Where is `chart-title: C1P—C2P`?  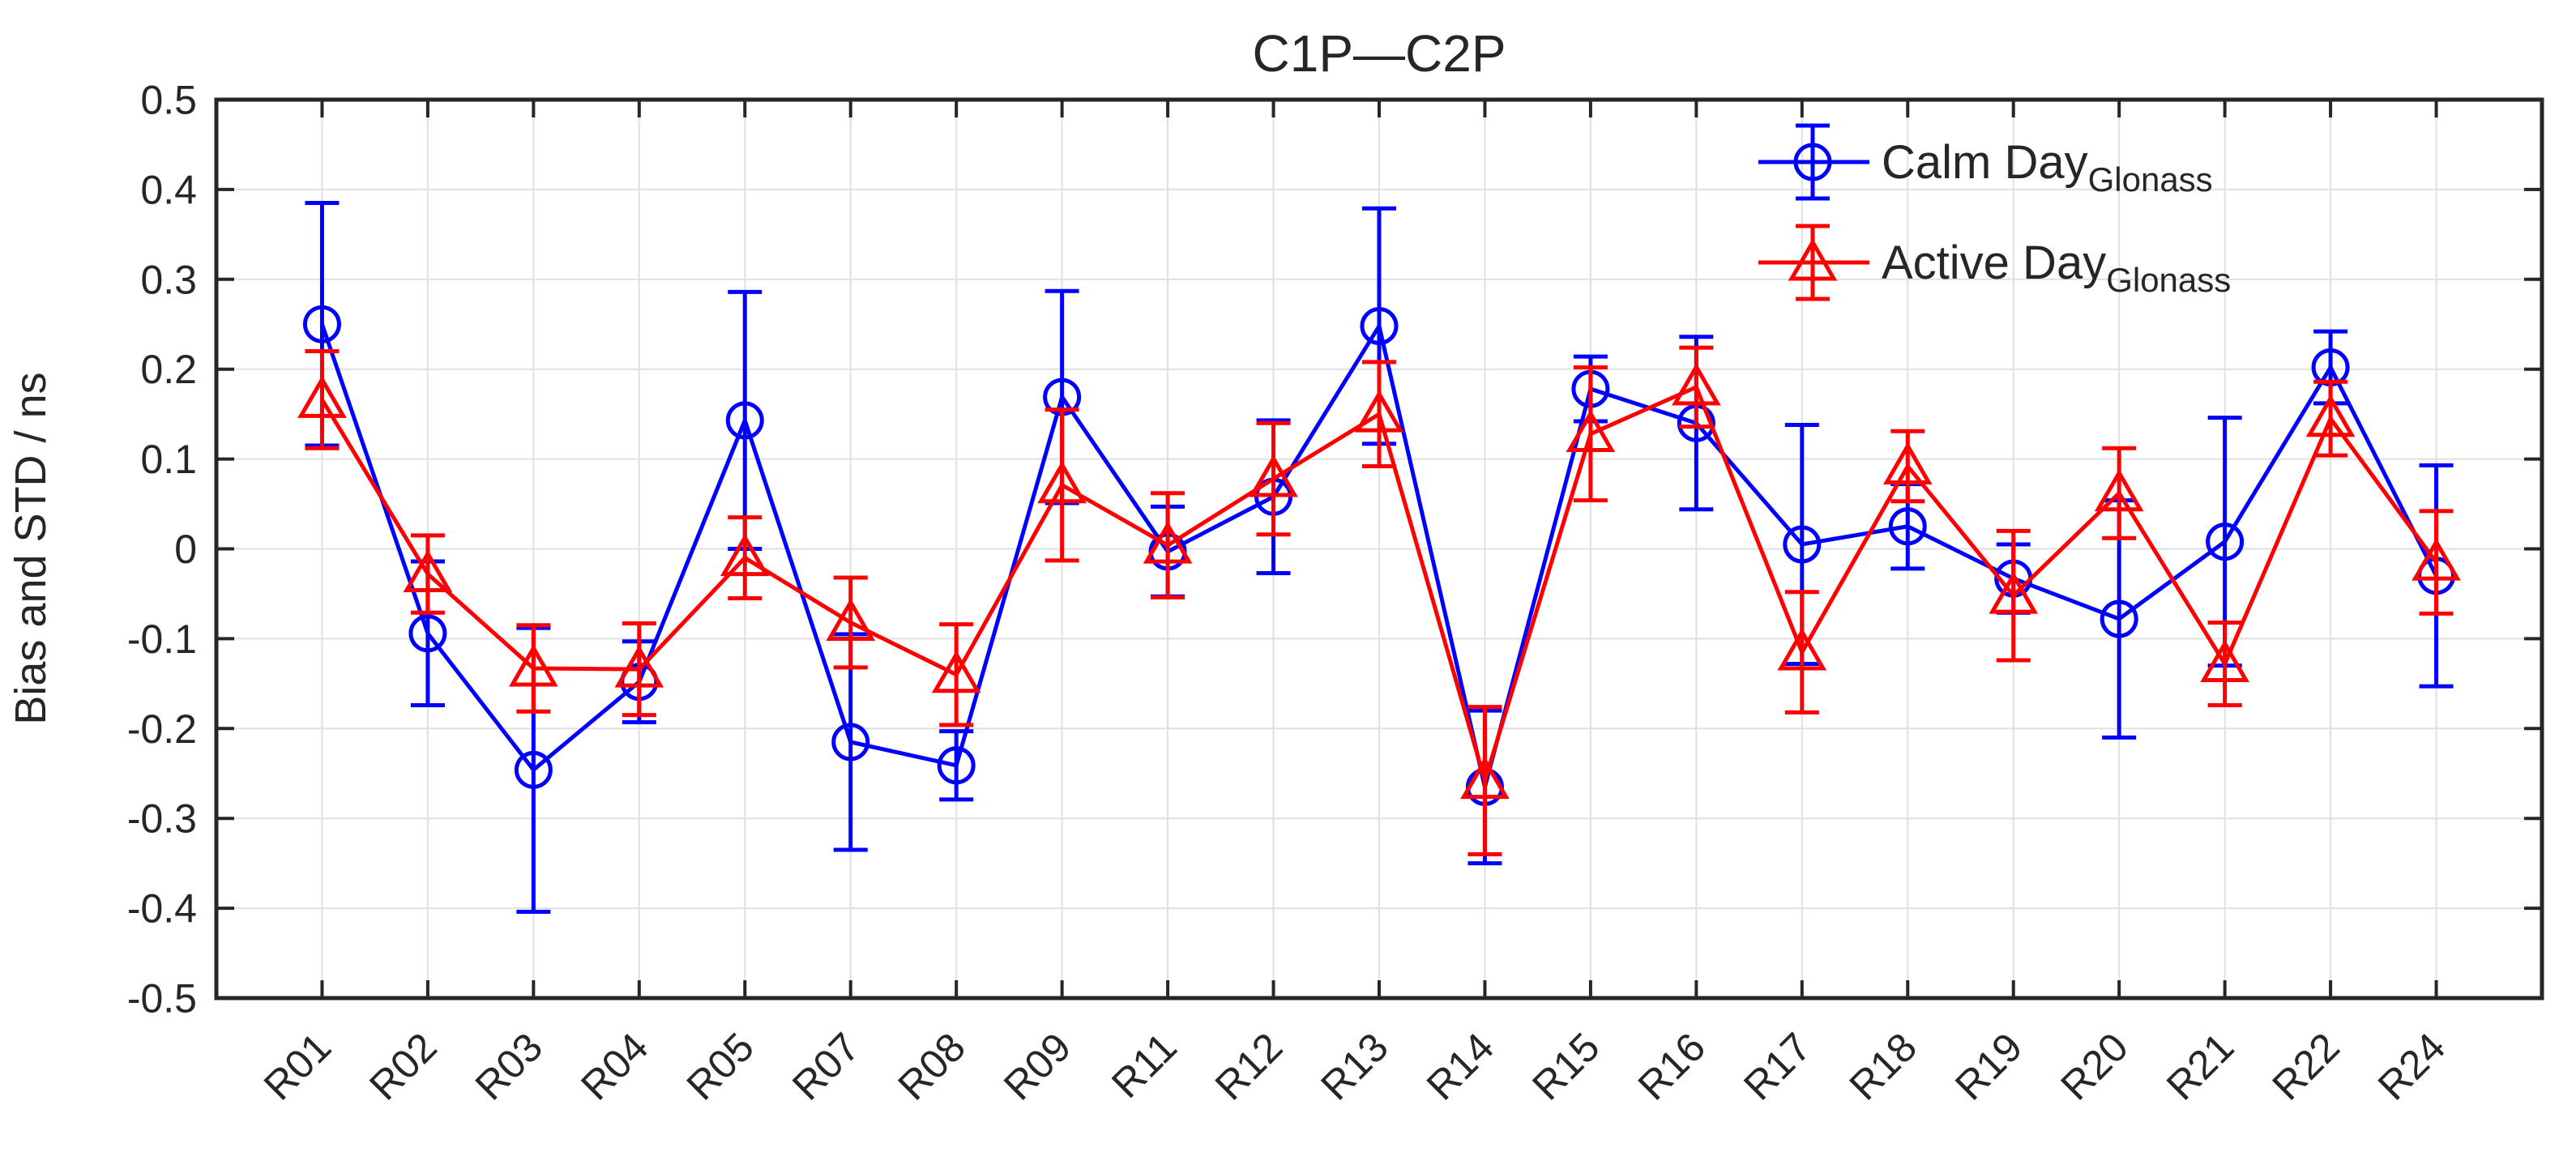 chart-title: C1P—C2P is located at coordinates (1379, 53).